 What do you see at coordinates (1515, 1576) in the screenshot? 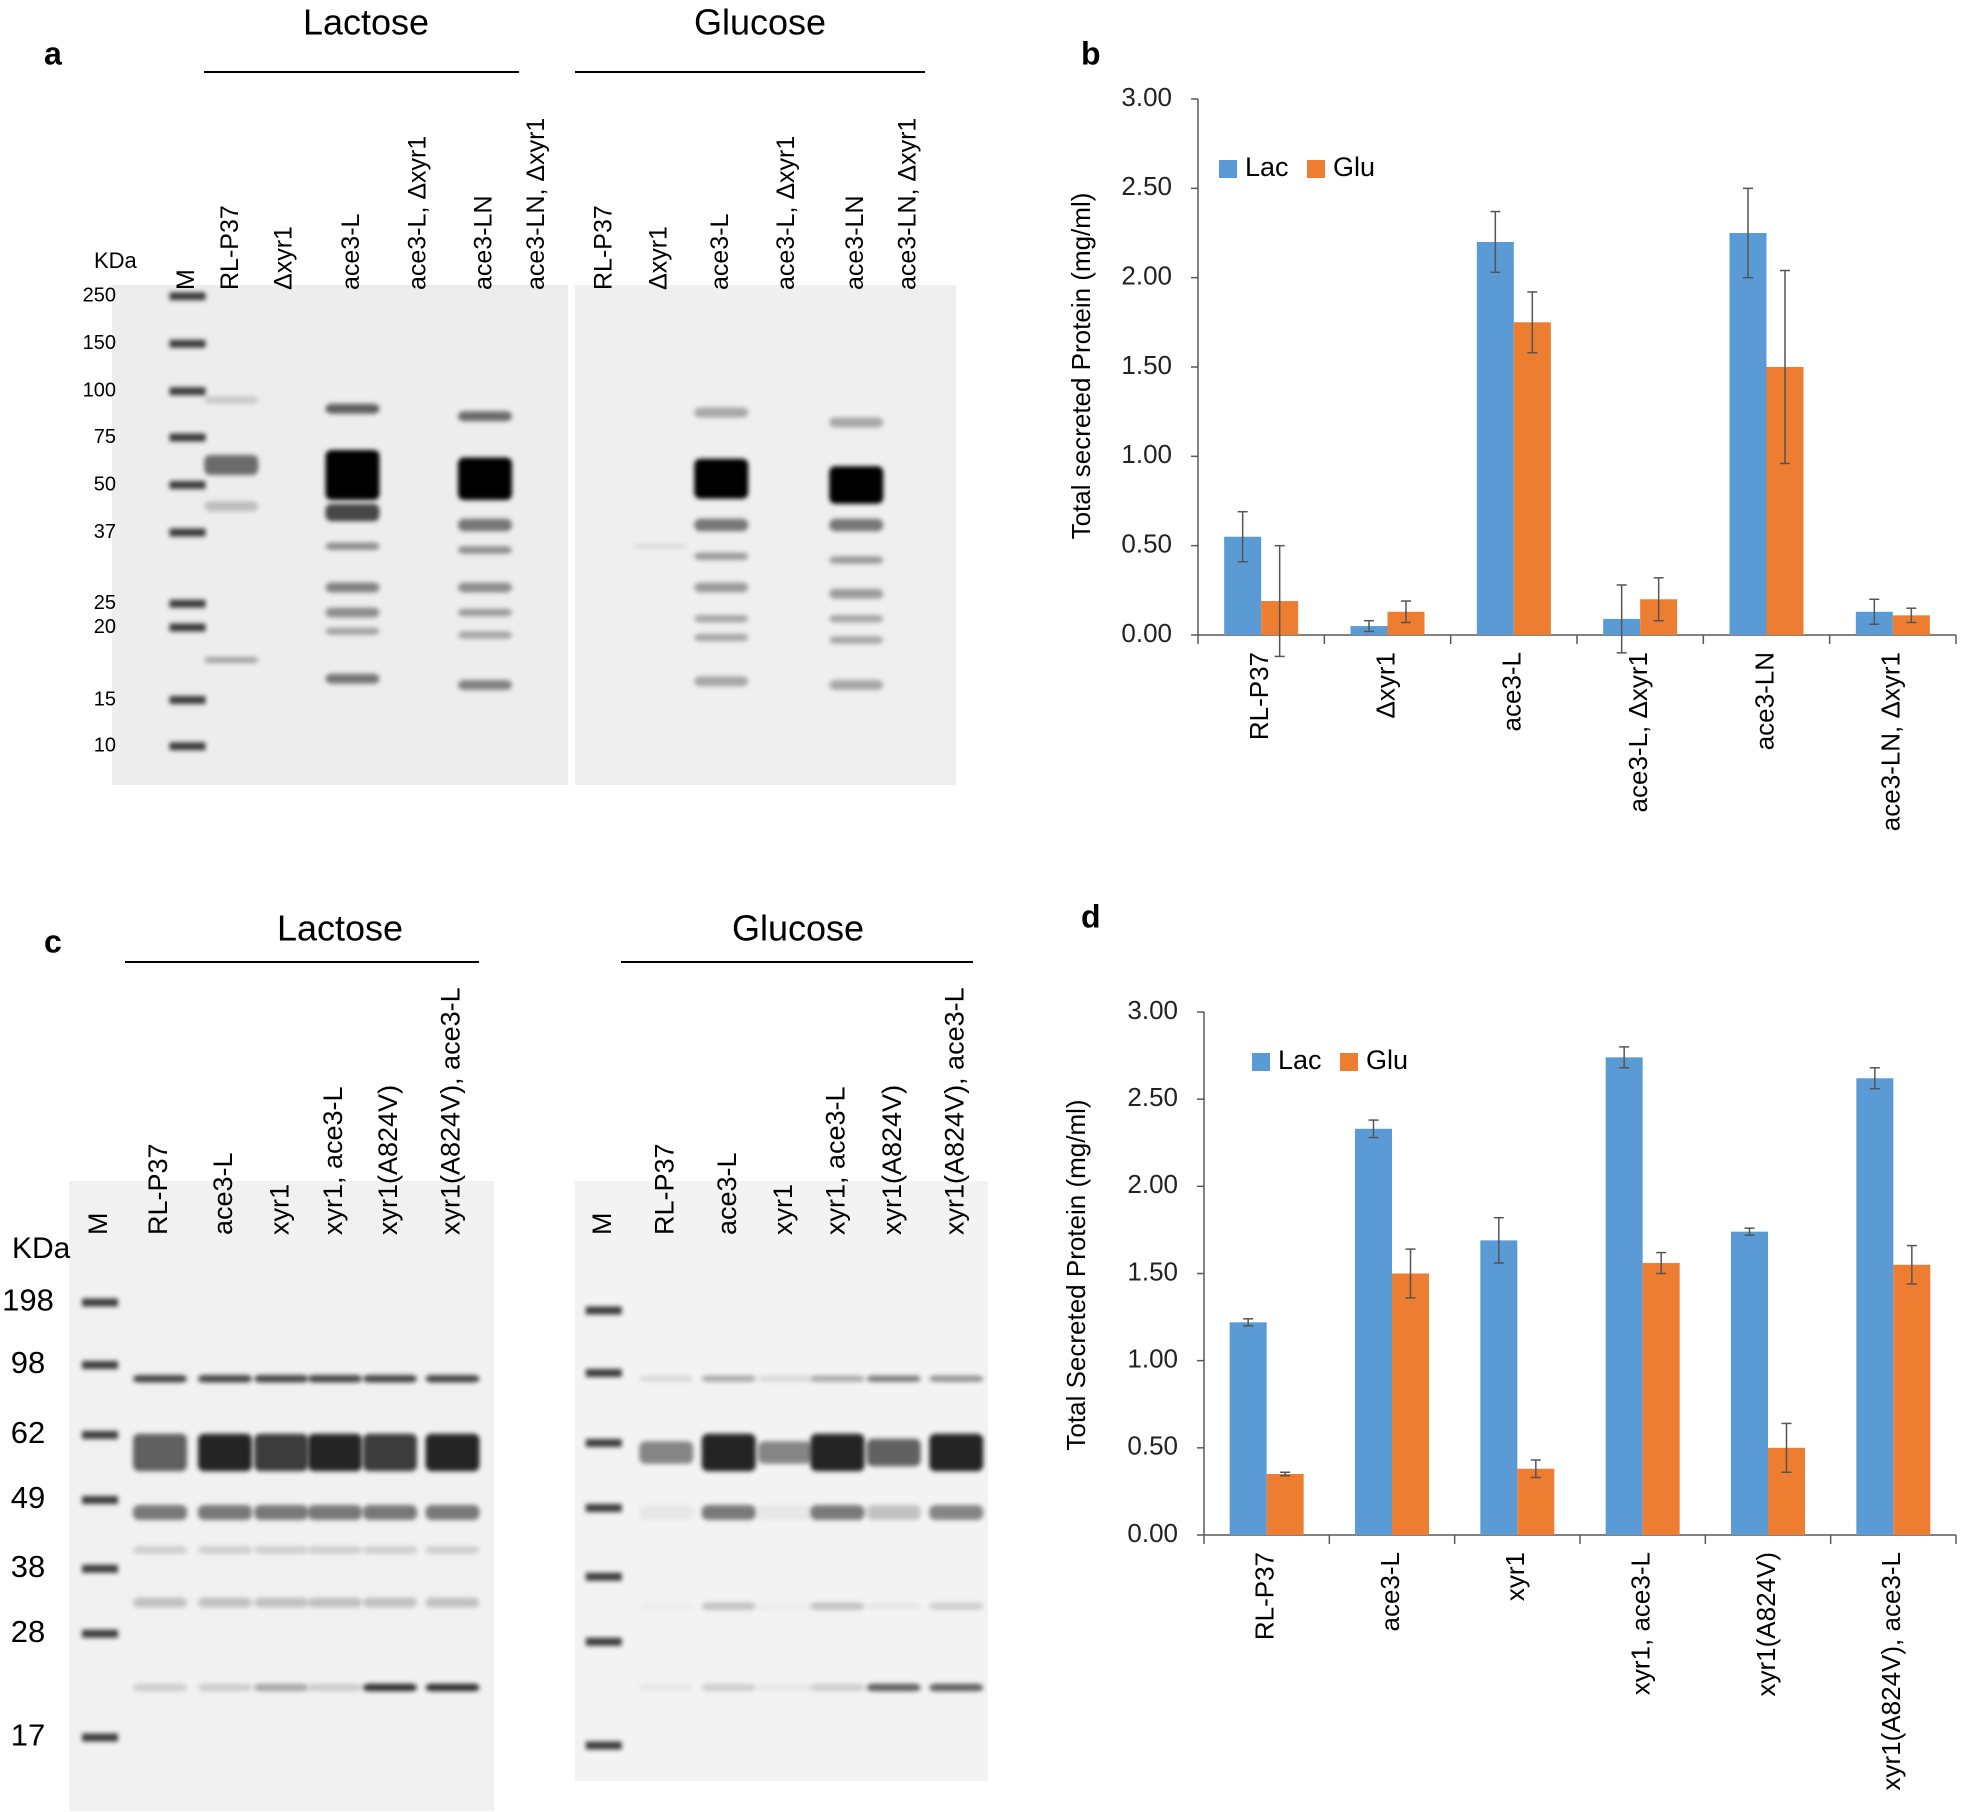
I see `x-tick-label: xyr1` at bounding box center [1515, 1576].